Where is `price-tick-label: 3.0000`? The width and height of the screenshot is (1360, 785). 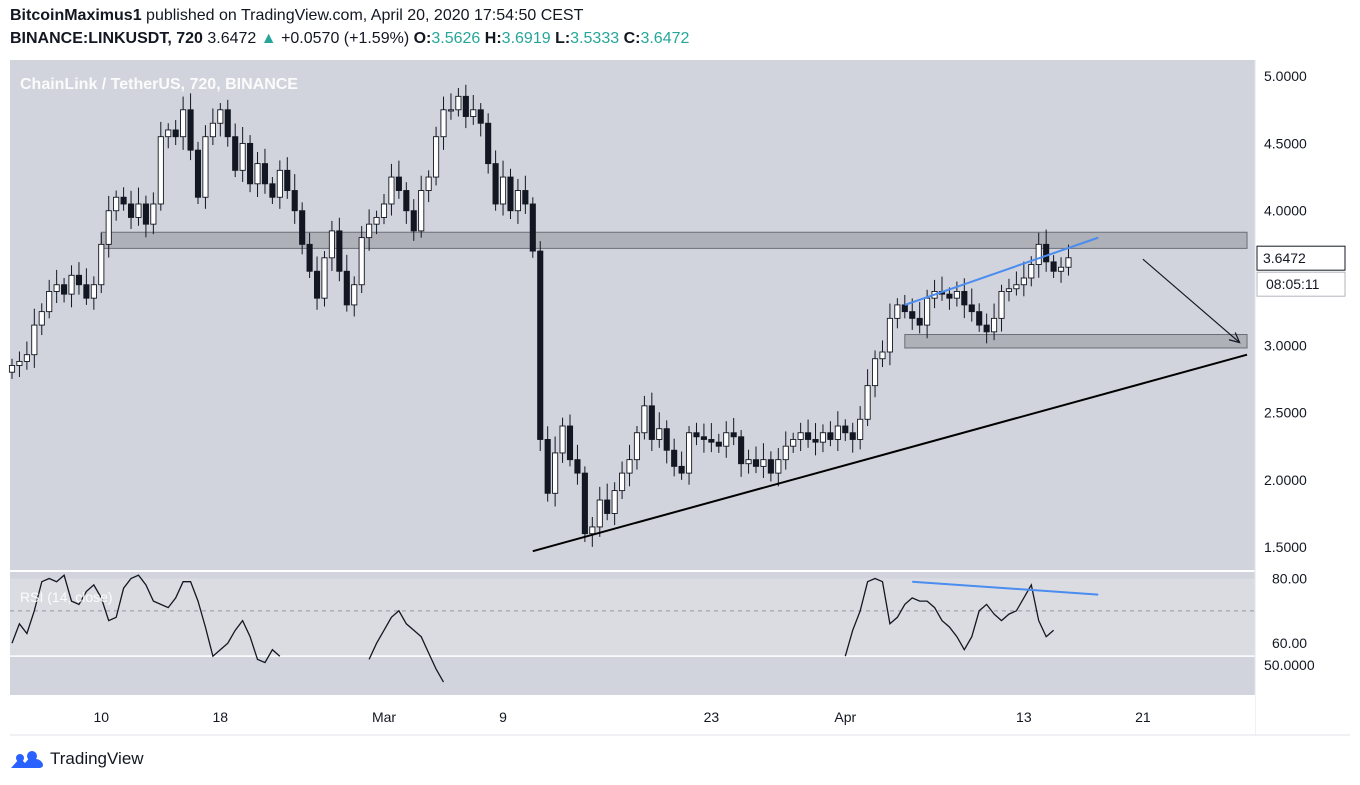
price-tick-label: 3.0000 is located at coordinates (1285, 345).